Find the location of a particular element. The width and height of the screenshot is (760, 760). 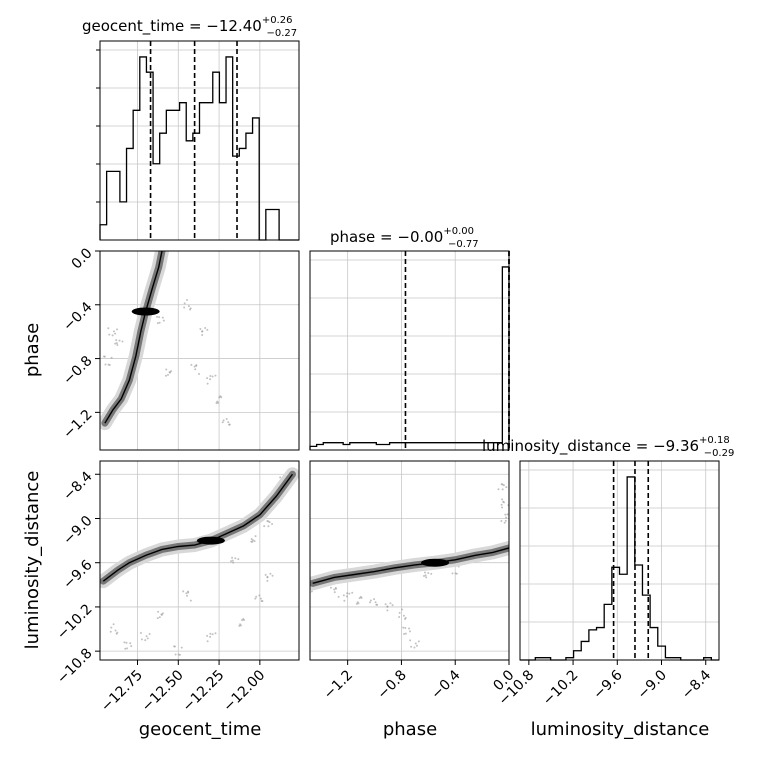

xlabel-geocent-time: geocent_time is located at coordinates (200, 729).